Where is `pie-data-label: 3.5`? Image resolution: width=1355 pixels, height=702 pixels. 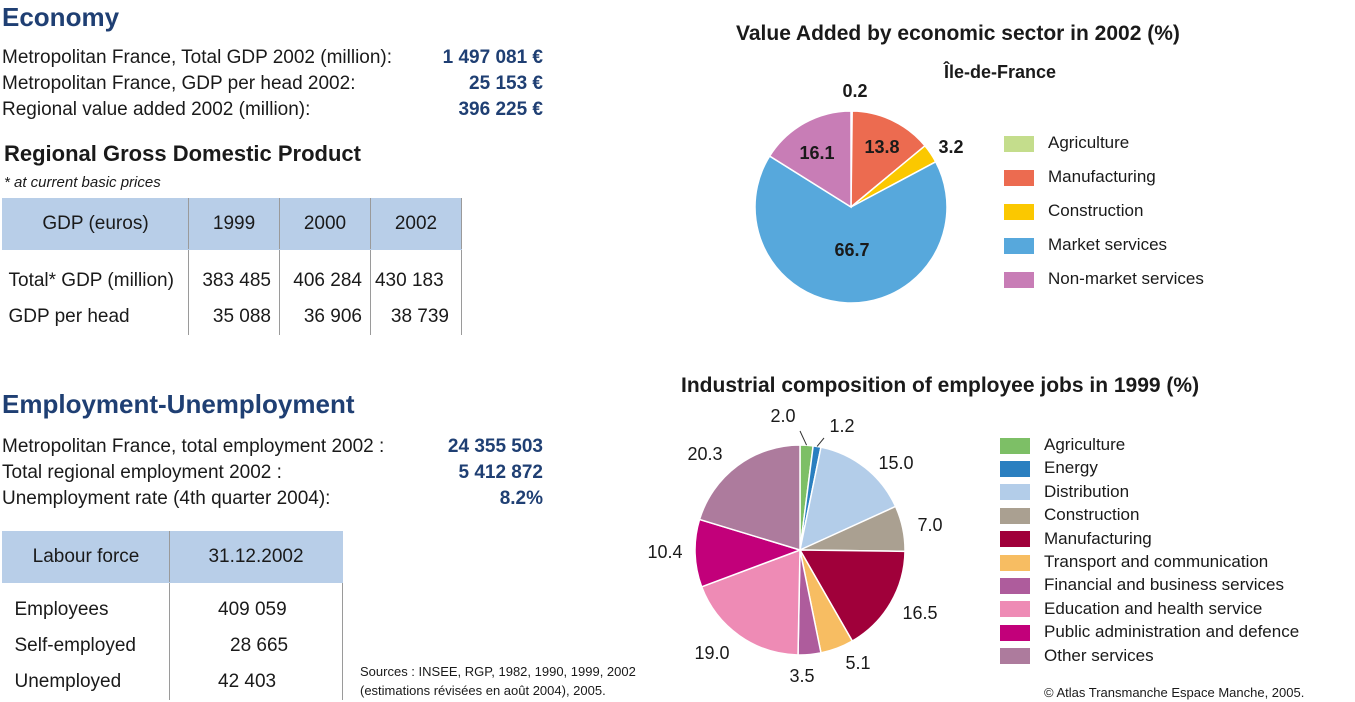 pie-data-label: 3.5 is located at coordinates (801, 676).